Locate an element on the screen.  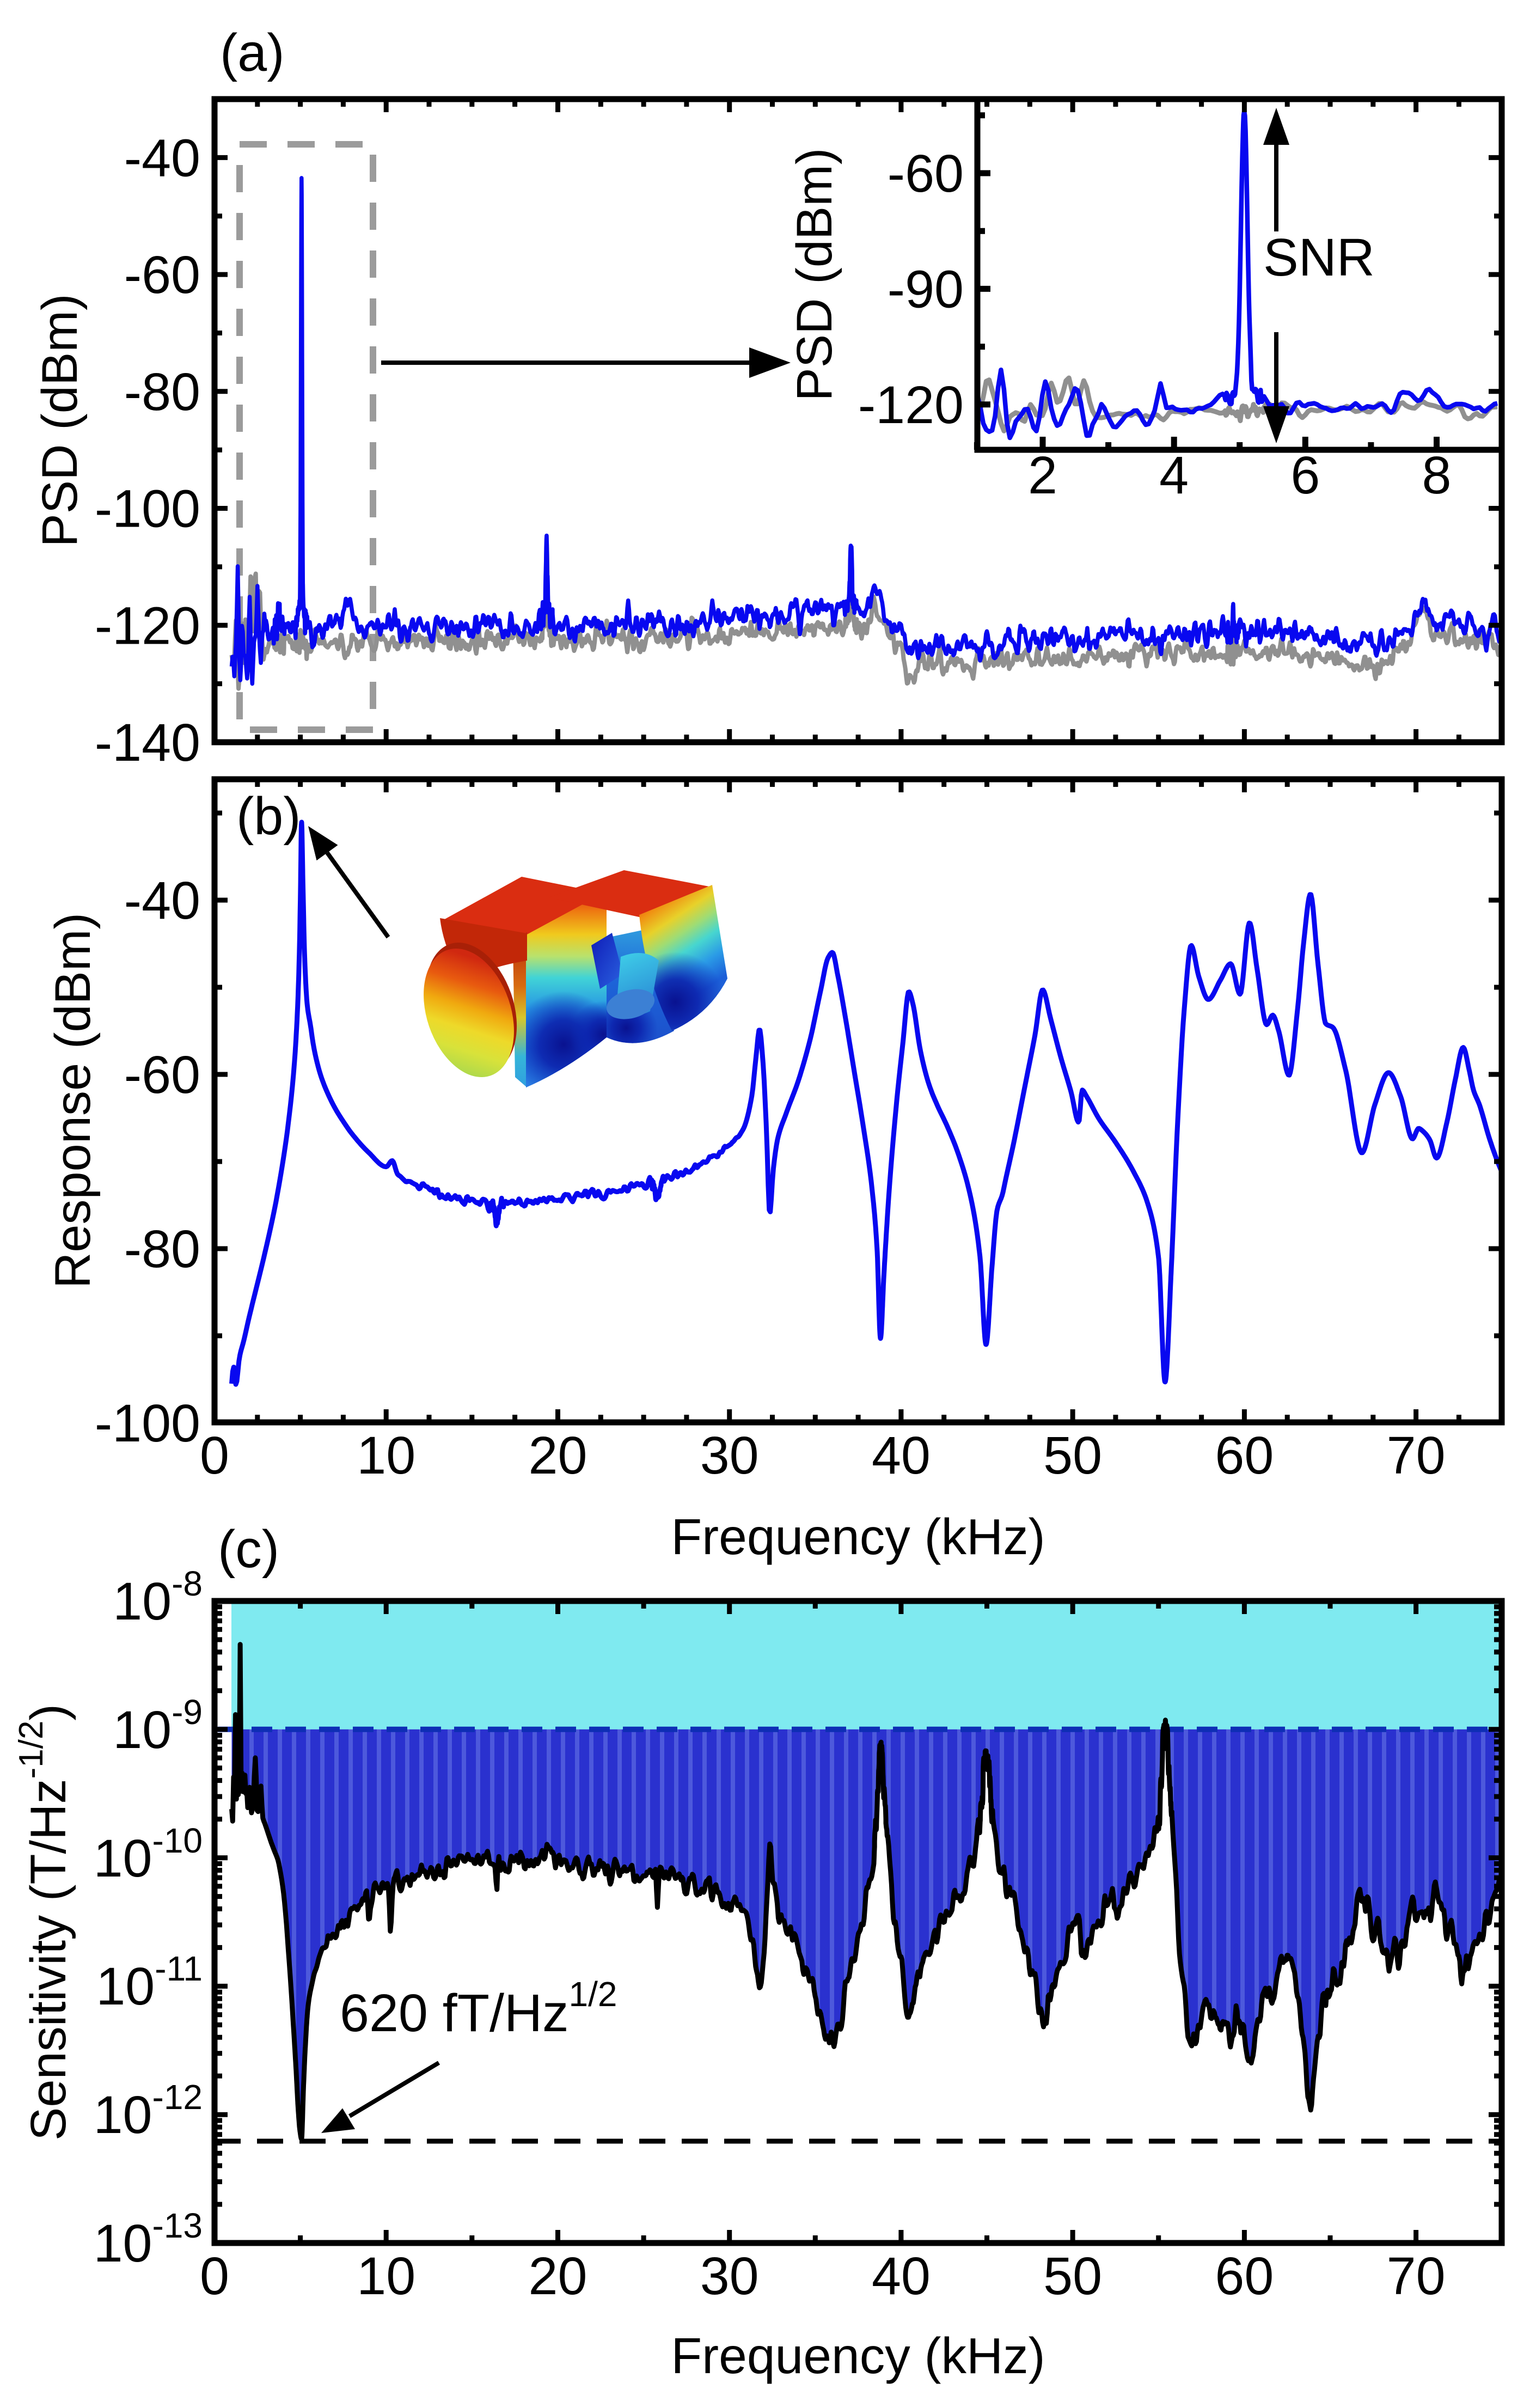
svg-text: (b) is located at coordinates (268, 816).